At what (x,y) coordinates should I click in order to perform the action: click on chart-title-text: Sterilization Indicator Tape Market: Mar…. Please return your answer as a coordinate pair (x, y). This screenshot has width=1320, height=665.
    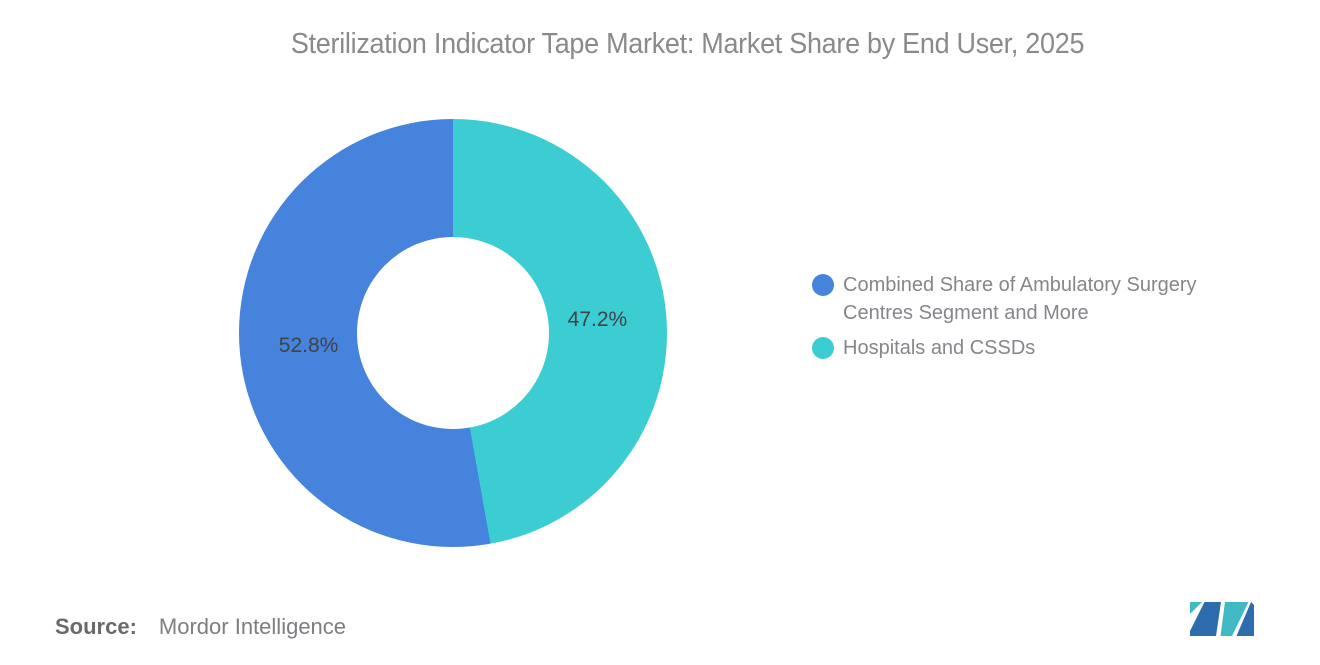
    Looking at the image, I should click on (688, 44).